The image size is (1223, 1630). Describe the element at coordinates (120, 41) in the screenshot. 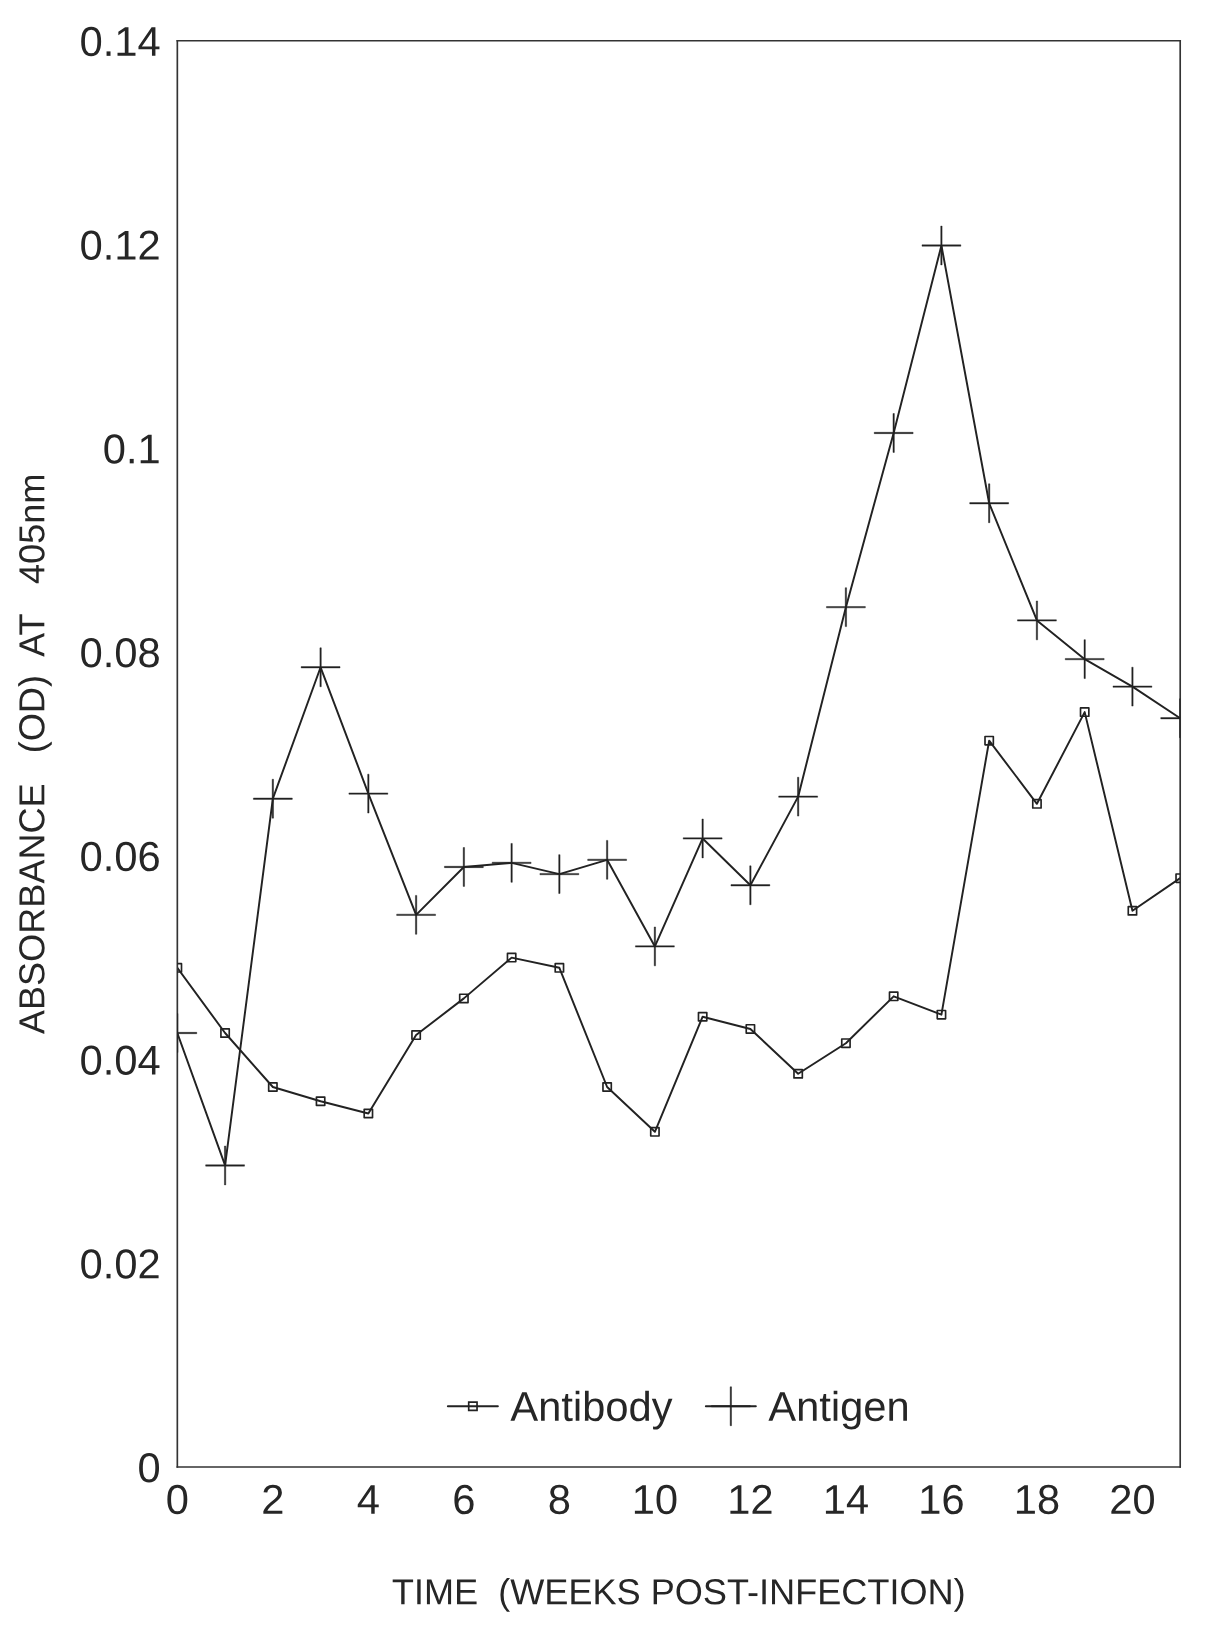

I see `y-tick-label: 0.14` at that location.